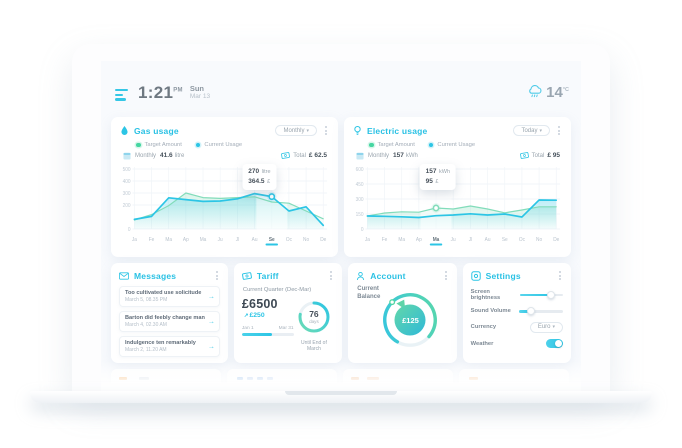 The height and width of the screenshot is (448, 682). I want to click on volume-slider, so click(541, 311).